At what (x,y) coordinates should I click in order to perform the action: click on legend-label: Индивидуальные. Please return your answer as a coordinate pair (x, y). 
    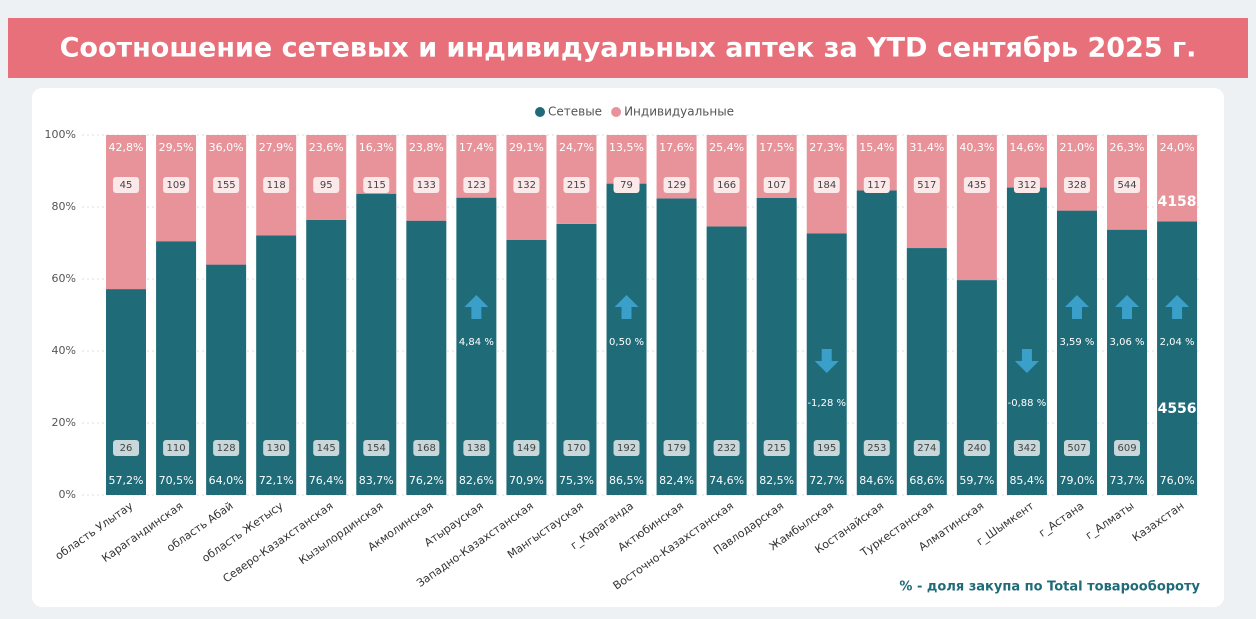
    Looking at the image, I should click on (679, 112).